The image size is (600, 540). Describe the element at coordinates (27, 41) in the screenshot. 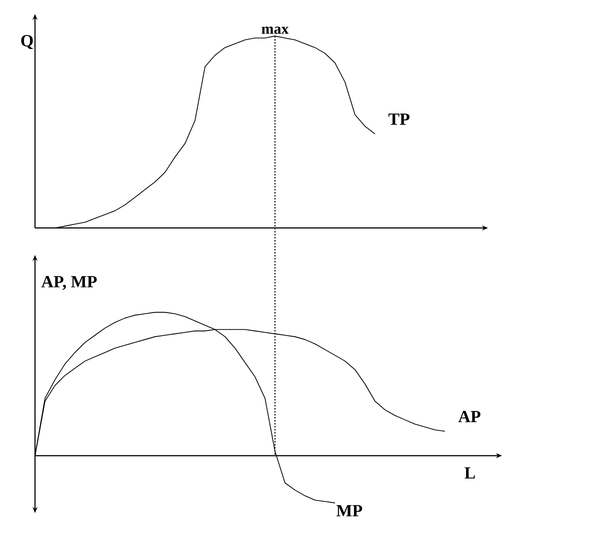

I see `y-axis-title: Q` at that location.